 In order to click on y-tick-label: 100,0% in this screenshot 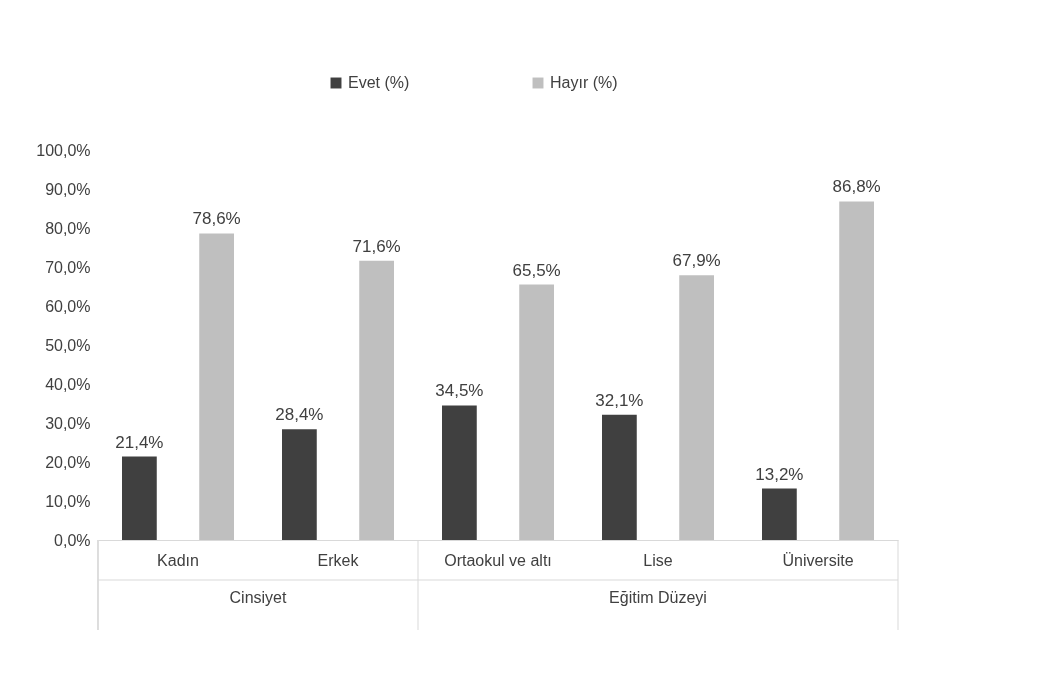, I will do `click(63, 150)`.